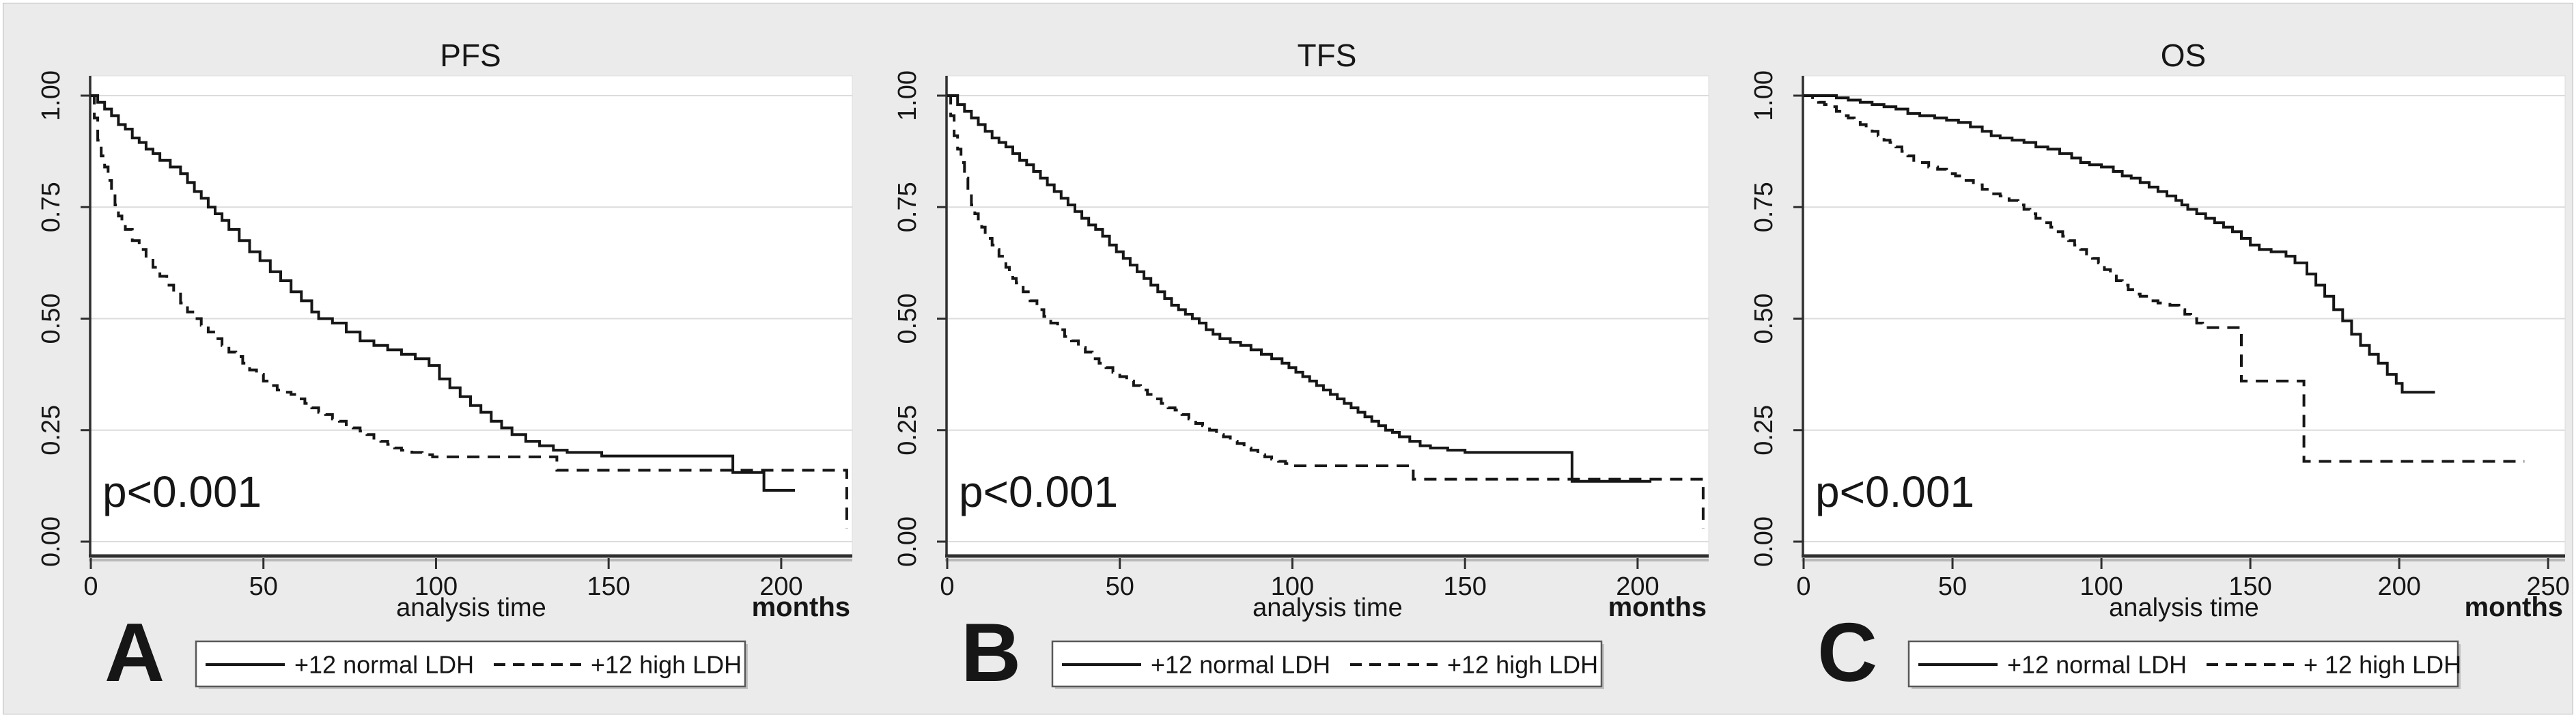  Describe the element at coordinates (991, 652) in the screenshot. I see `panel-letter: B` at that location.